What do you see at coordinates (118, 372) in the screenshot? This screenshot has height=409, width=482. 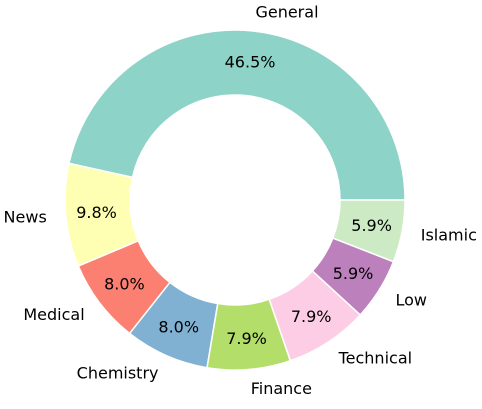 I see `category-label-chemistry: Chemistry` at bounding box center [118, 372].